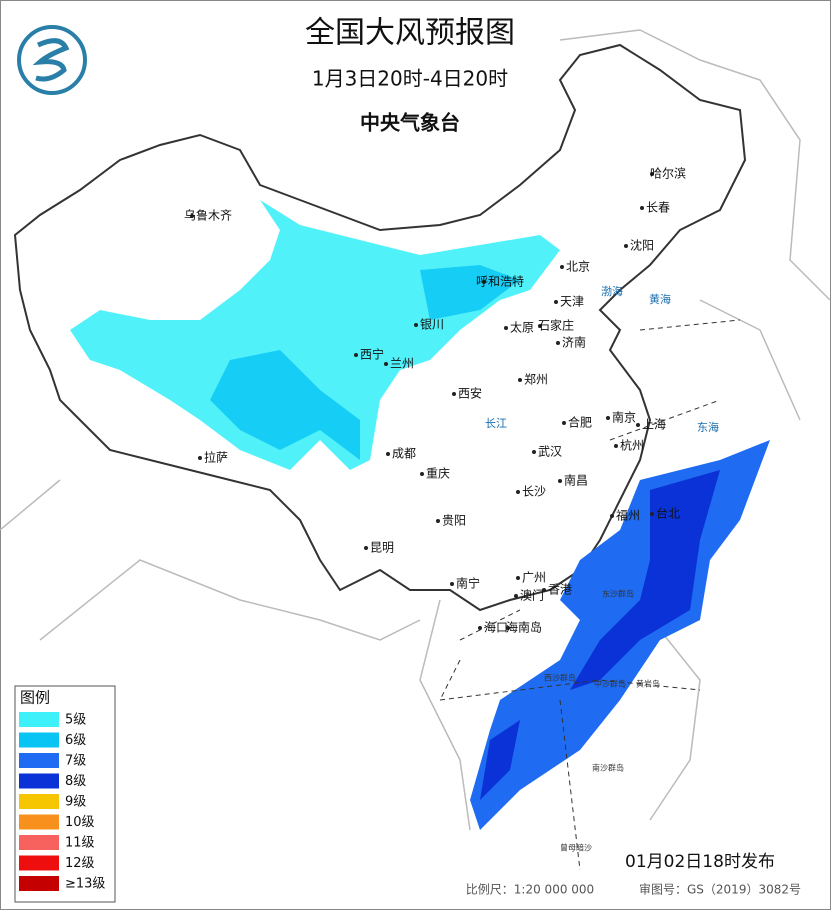  I want to click on scale: 比例尺：1:20 000 000, so click(530, 890).